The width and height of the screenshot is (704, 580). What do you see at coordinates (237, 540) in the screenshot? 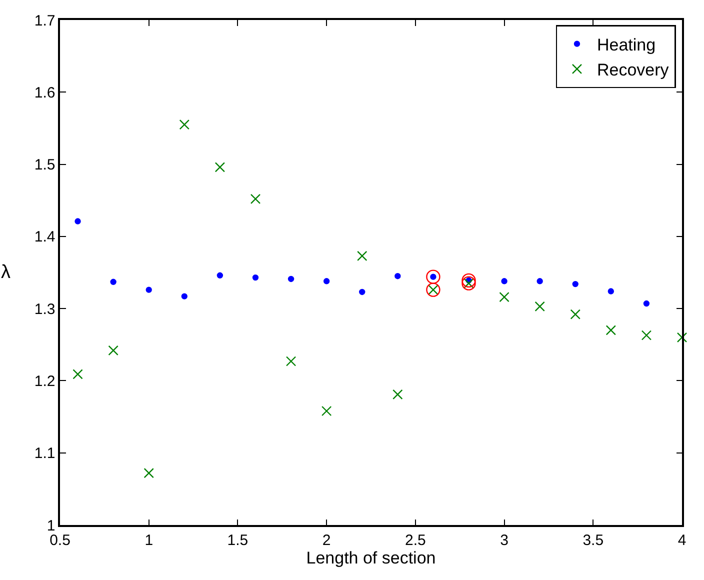
I see `x-tick-label: 1.5` at bounding box center [237, 540].